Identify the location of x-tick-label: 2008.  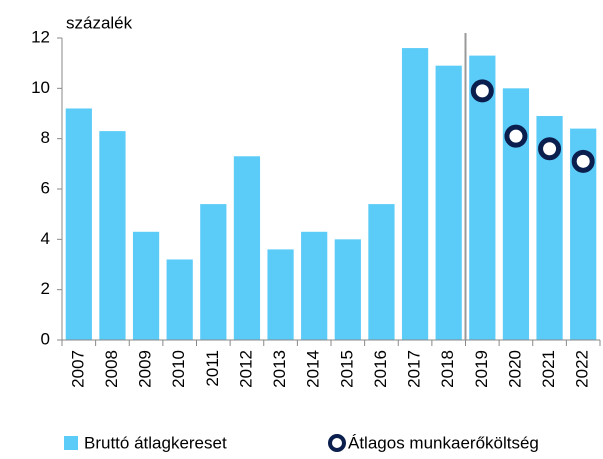
(111, 369).